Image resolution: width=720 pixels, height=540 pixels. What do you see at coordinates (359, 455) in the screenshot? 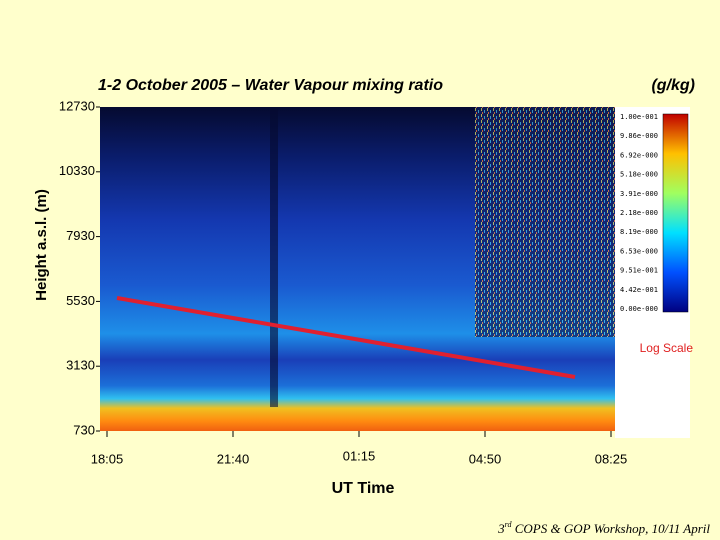
I see `x-tick-label: 01:15` at bounding box center [359, 455].